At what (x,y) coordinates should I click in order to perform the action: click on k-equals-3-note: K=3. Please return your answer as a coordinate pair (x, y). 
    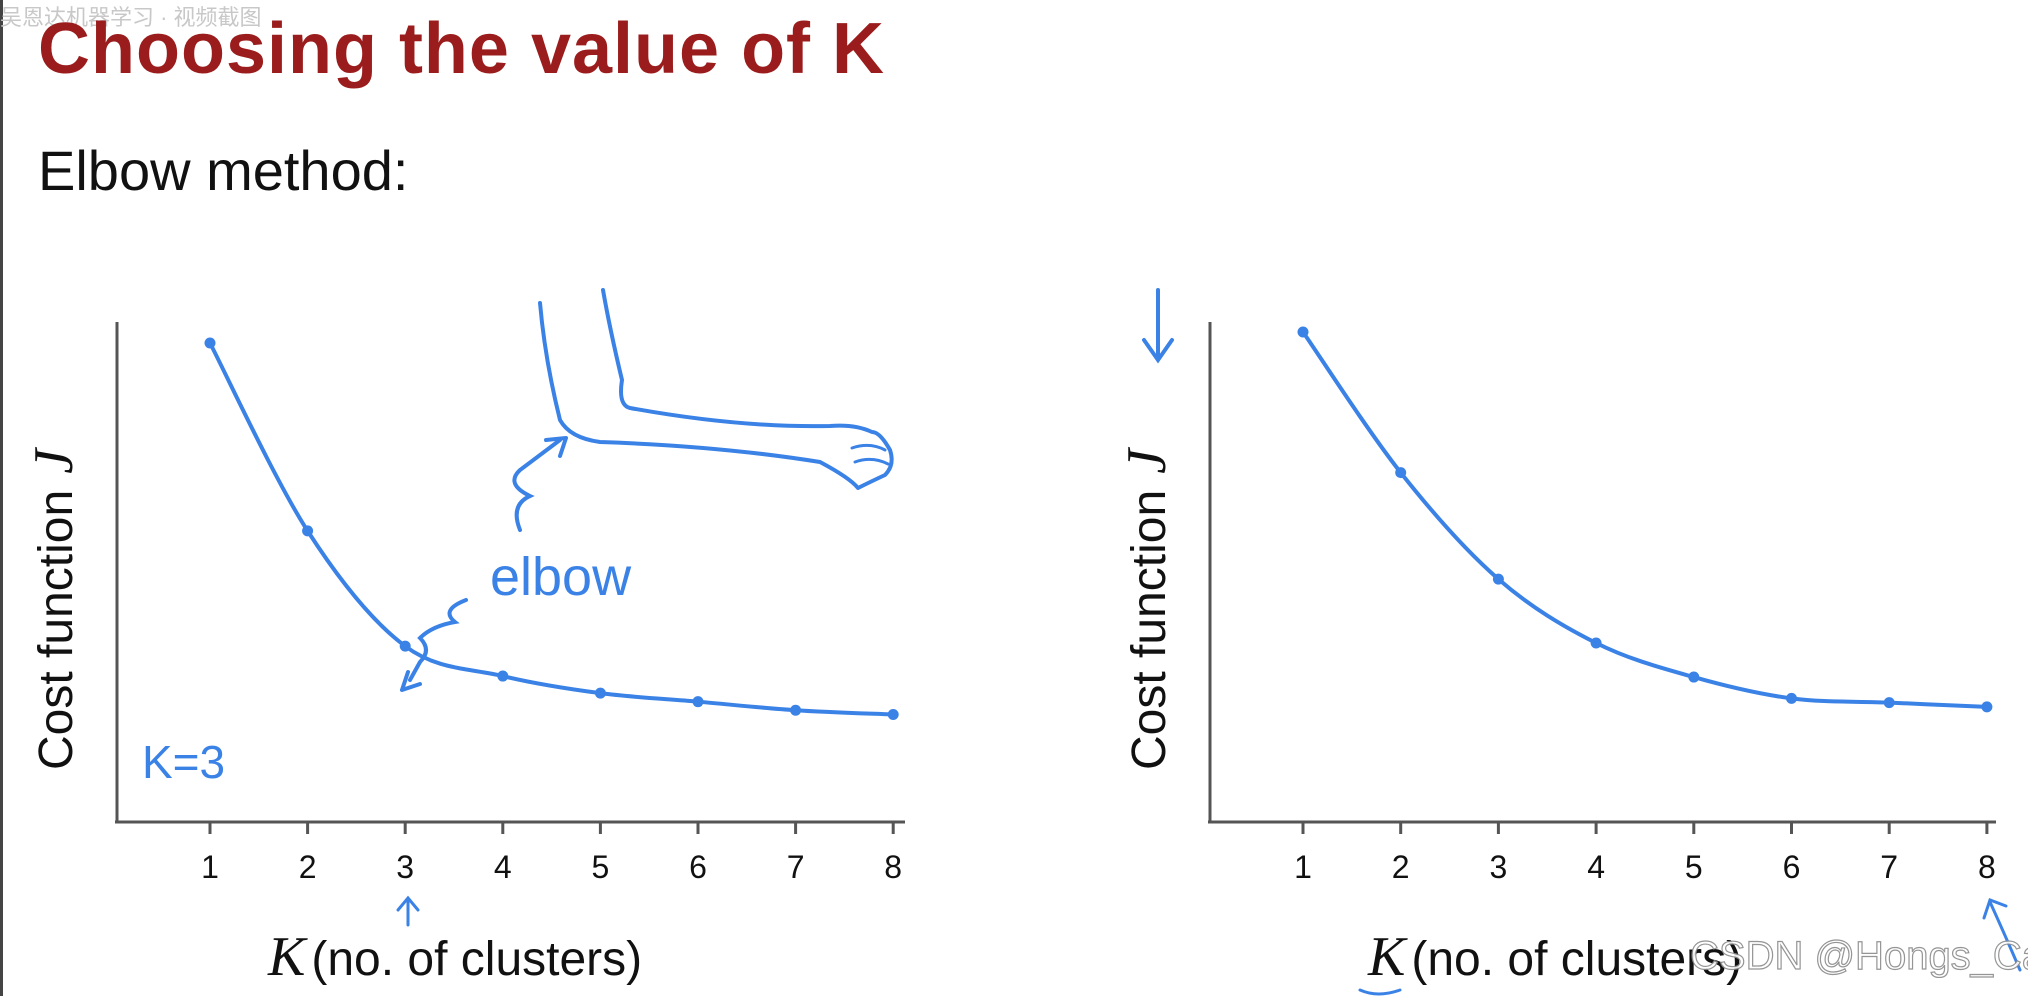
    Looking at the image, I should click on (183, 762).